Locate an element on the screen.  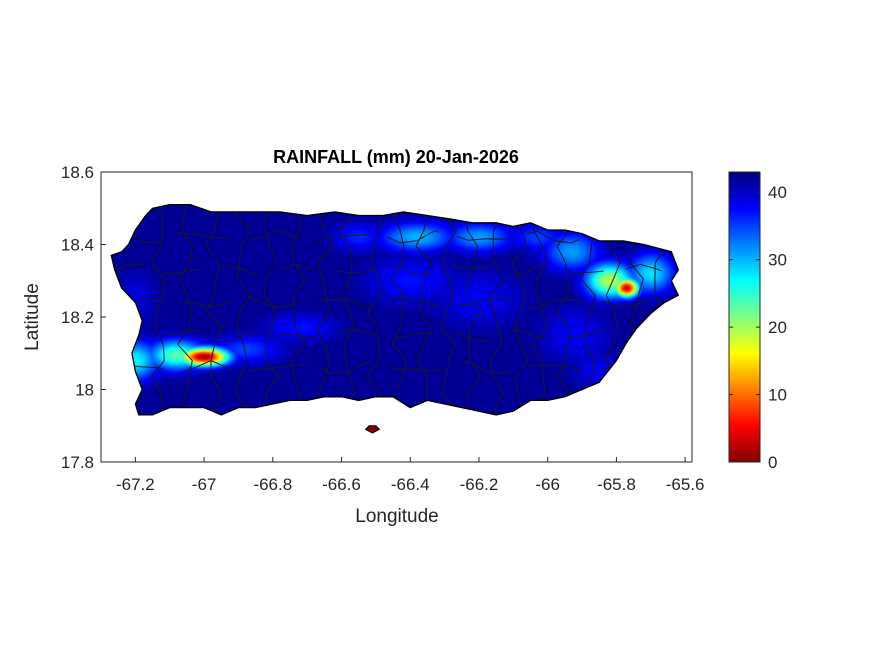
y-axis-label: Latitude is located at coordinates (32, 317).